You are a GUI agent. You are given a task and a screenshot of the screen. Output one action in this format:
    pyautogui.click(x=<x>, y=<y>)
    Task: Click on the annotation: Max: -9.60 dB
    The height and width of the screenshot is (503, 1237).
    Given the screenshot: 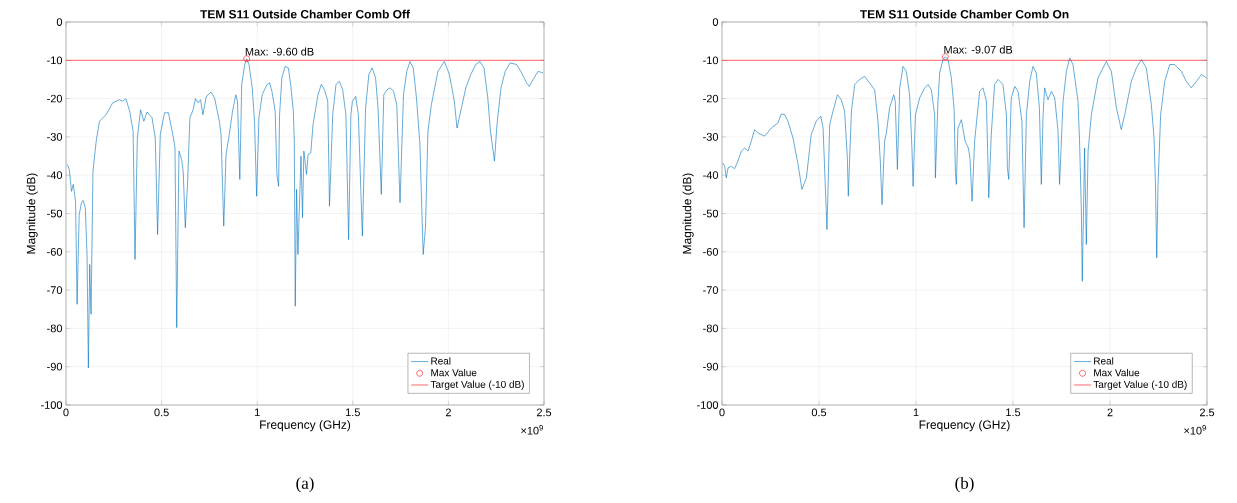 What is the action you would take?
    pyautogui.click(x=279, y=51)
    